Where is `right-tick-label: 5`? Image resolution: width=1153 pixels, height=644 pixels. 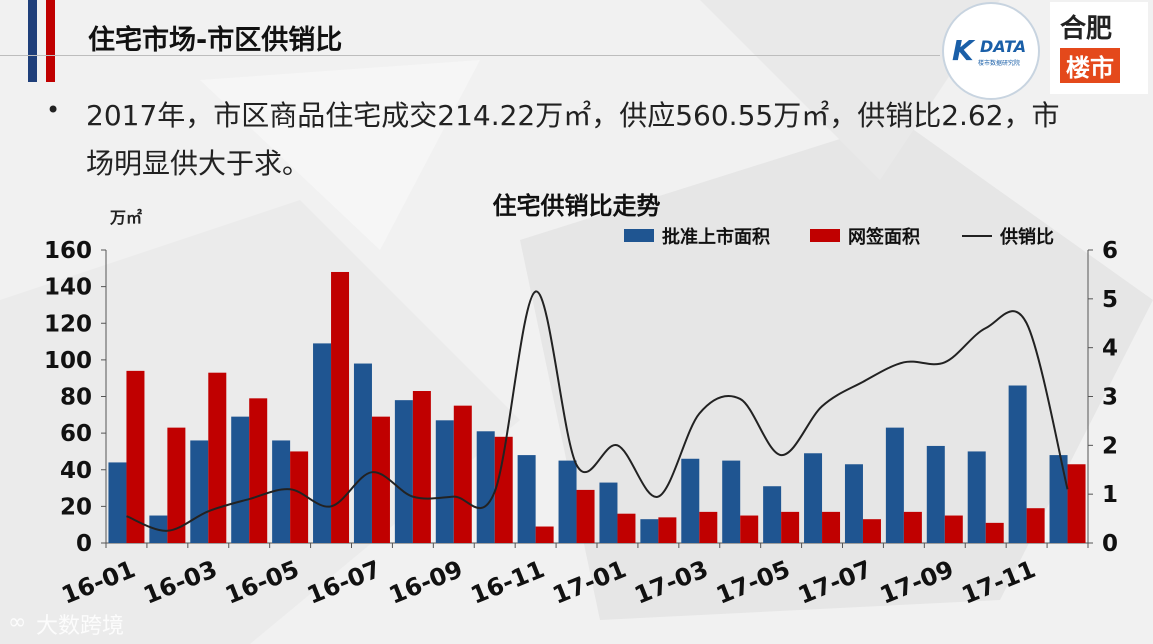 right-tick-label: 5 is located at coordinates (1110, 300).